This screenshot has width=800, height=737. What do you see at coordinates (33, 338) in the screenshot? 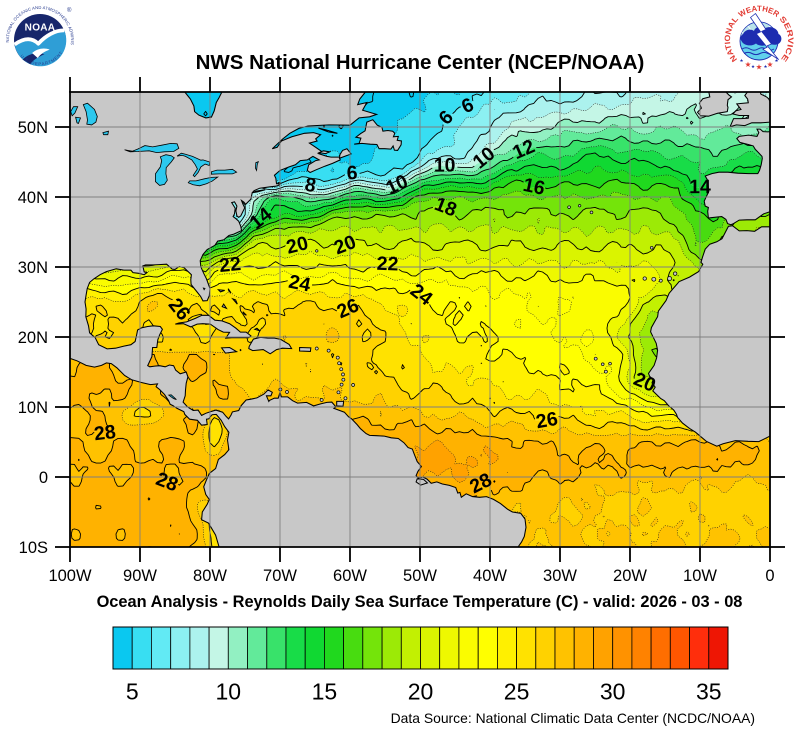
I see `svg-text: 20N` at bounding box center [33, 338].